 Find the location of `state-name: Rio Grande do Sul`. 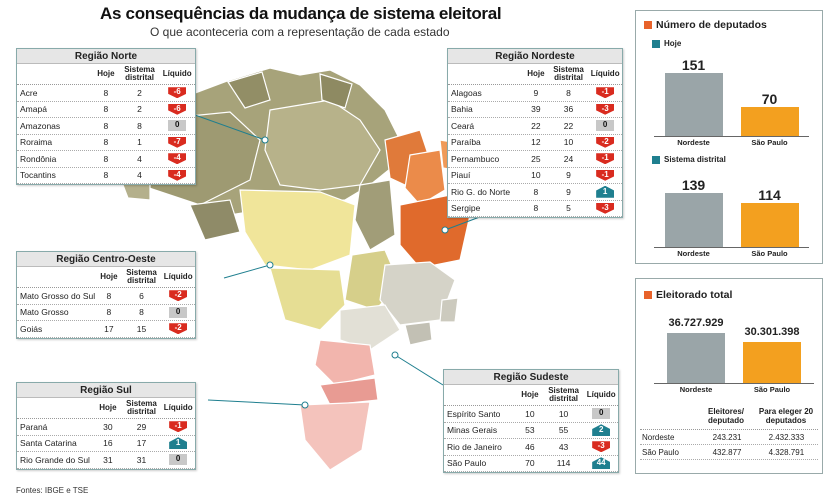

state-name: Rio Grande do Sul is located at coordinates (55, 459).